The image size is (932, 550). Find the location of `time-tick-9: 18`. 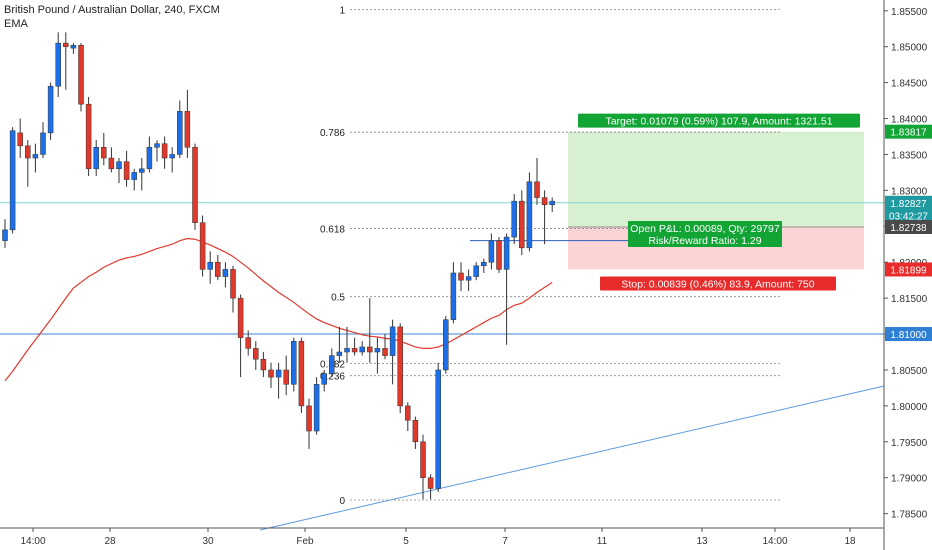

time-tick-9: 18 is located at coordinates (850, 541).